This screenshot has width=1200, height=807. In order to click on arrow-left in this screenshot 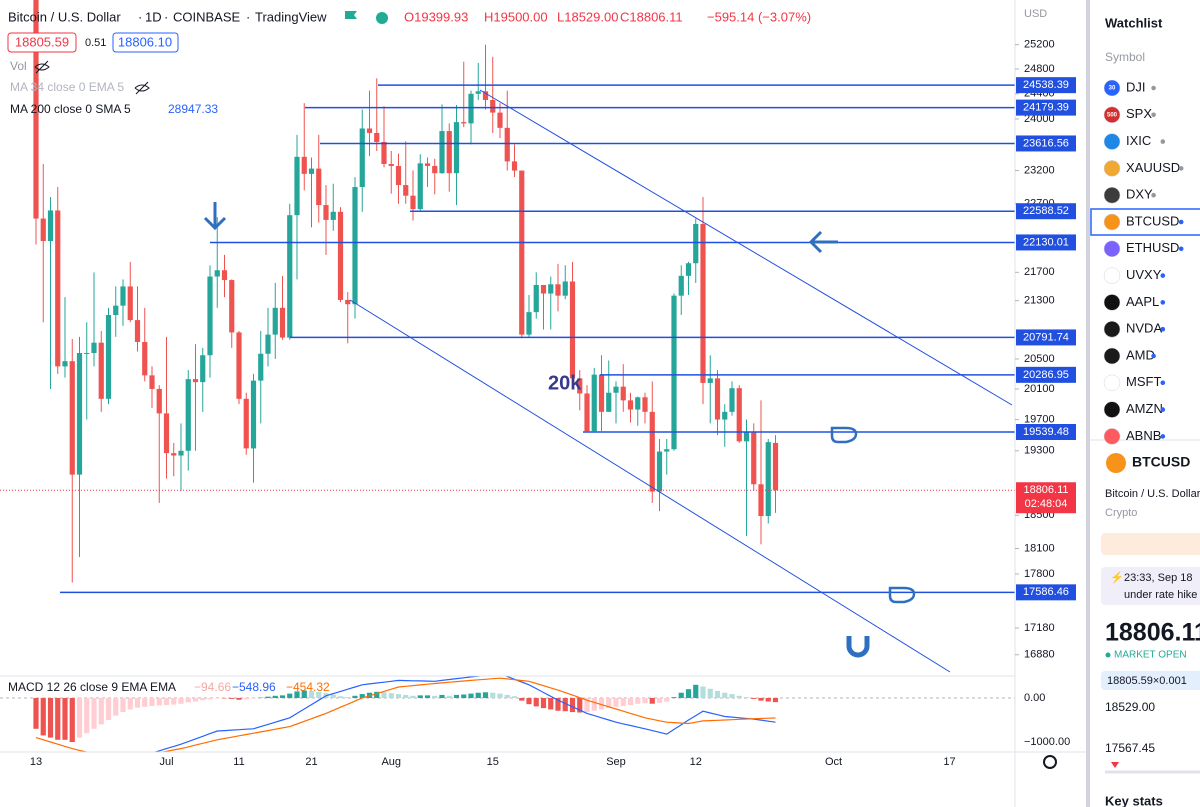, I will do `click(823, 242)`.